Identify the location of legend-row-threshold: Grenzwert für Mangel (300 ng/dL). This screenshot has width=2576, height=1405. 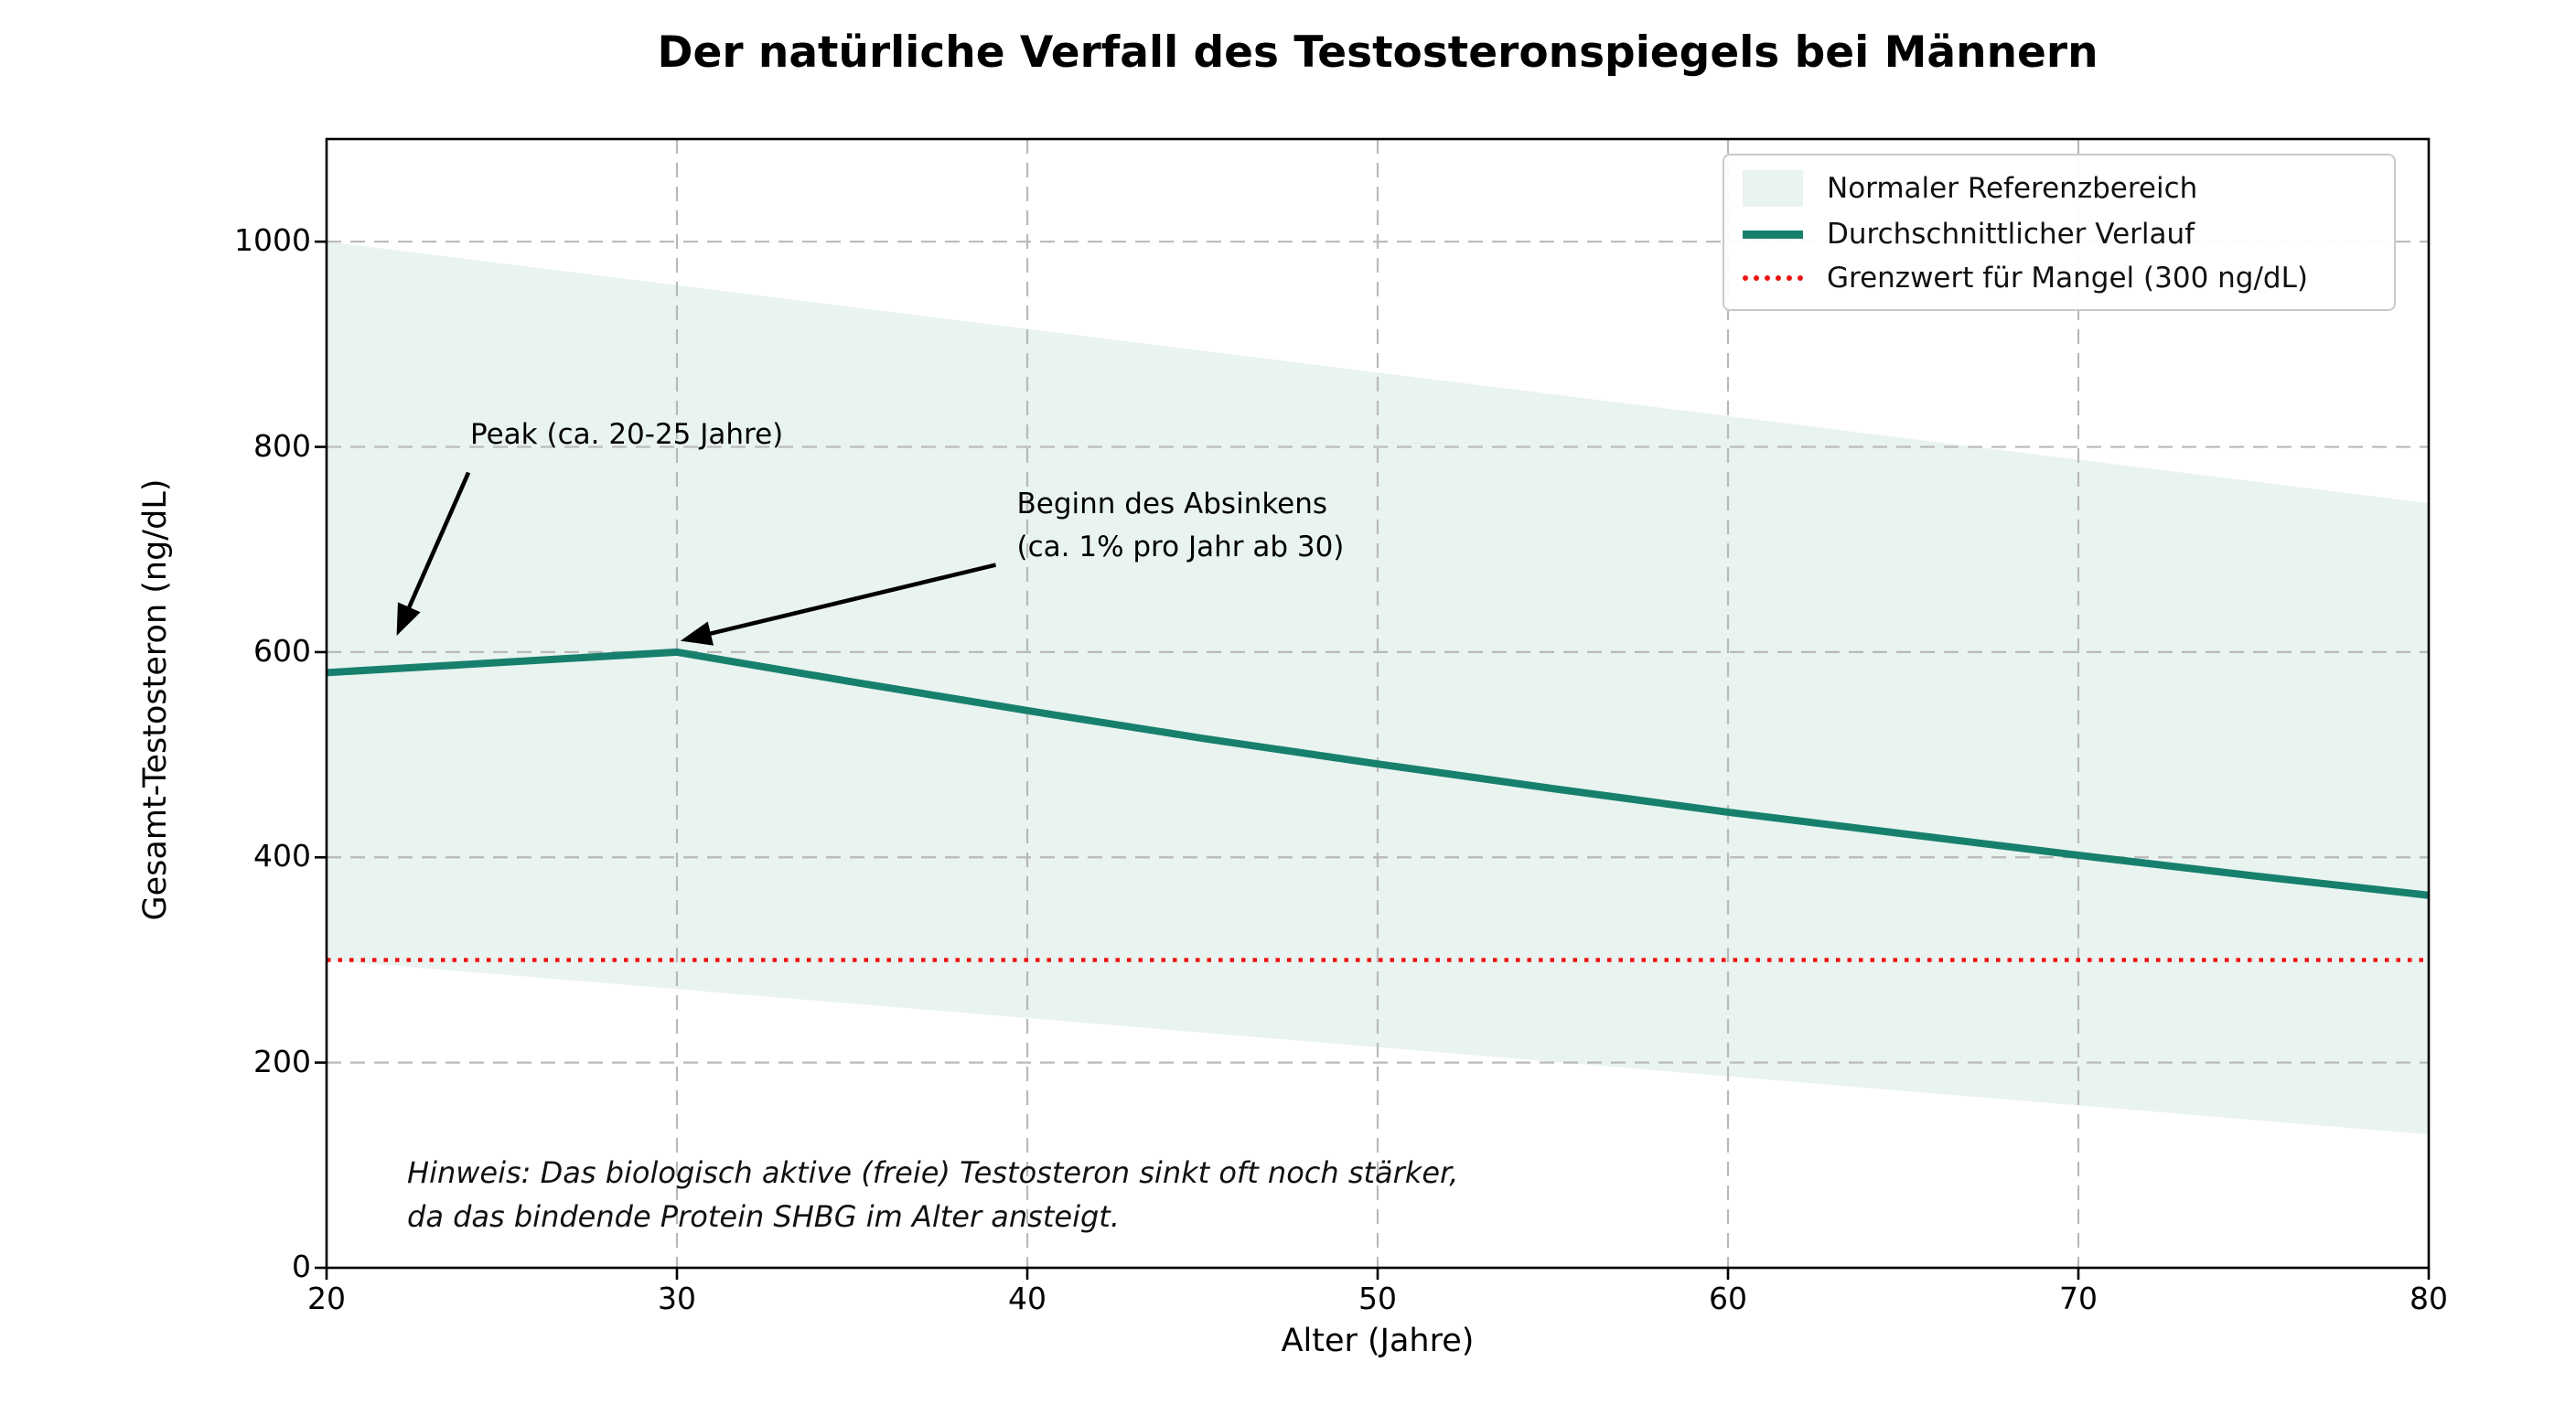
(2059, 278).